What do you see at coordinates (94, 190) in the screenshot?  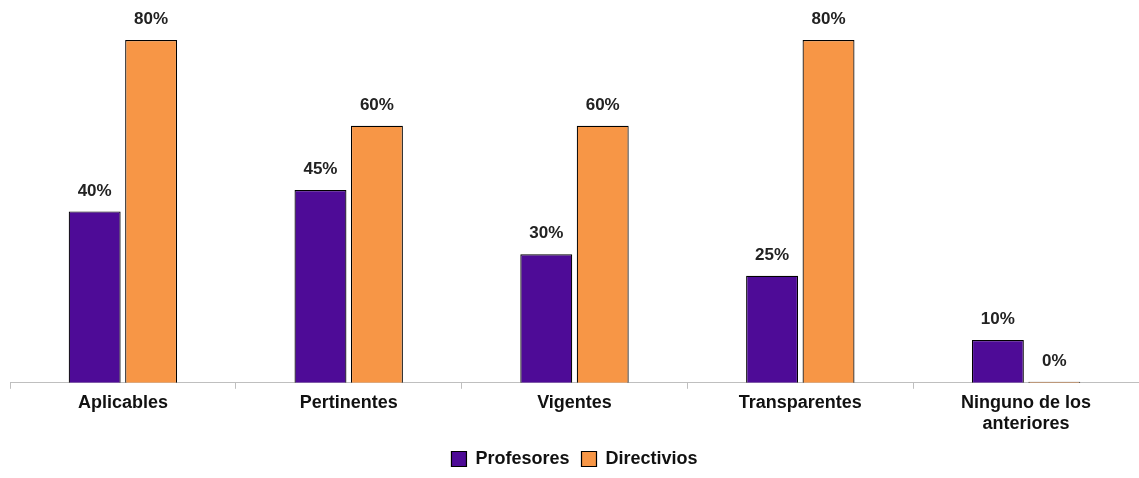 I see `data-label: 40%` at bounding box center [94, 190].